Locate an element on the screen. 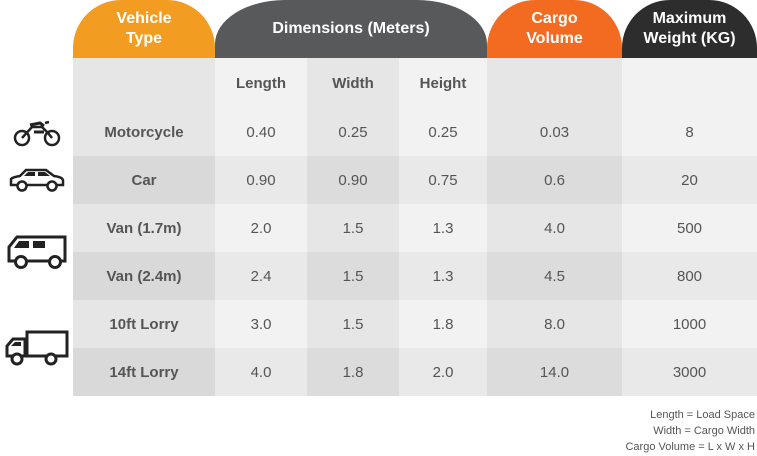  vehicle-name: 14ft Lorry is located at coordinates (144, 372).